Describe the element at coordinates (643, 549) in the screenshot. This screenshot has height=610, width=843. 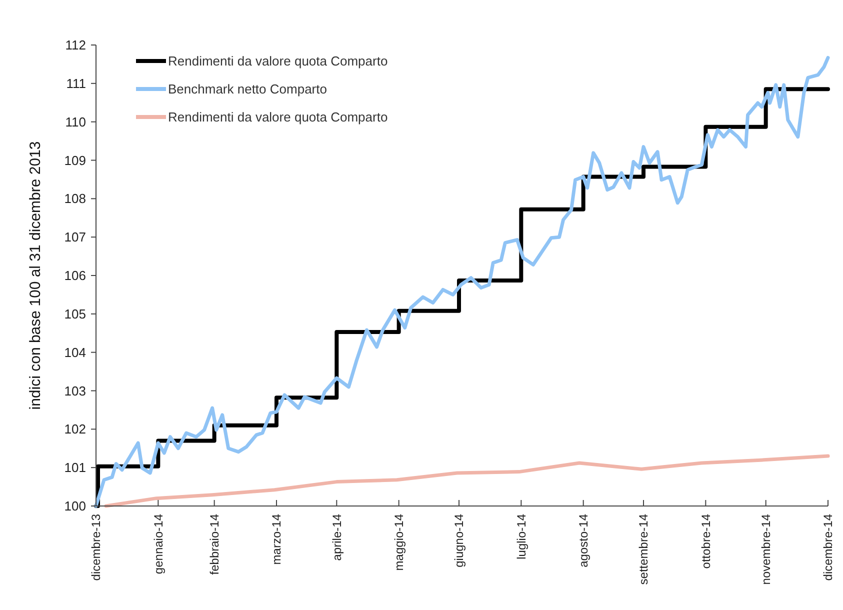
I see `x-tick-label: settembre-14` at that location.